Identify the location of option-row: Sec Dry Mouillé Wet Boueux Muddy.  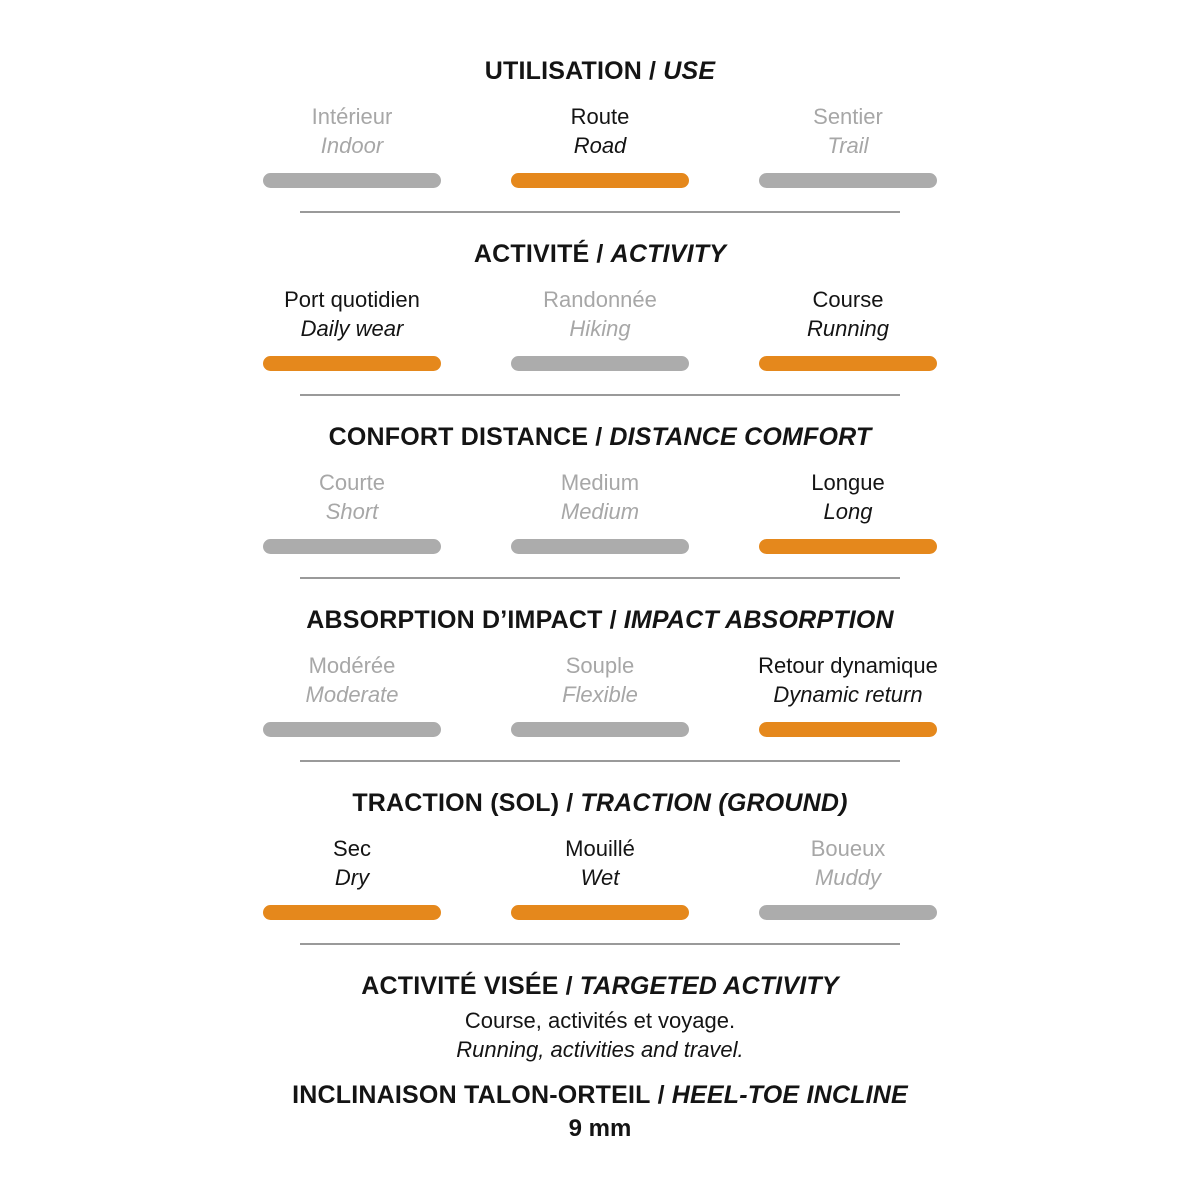
(600, 877).